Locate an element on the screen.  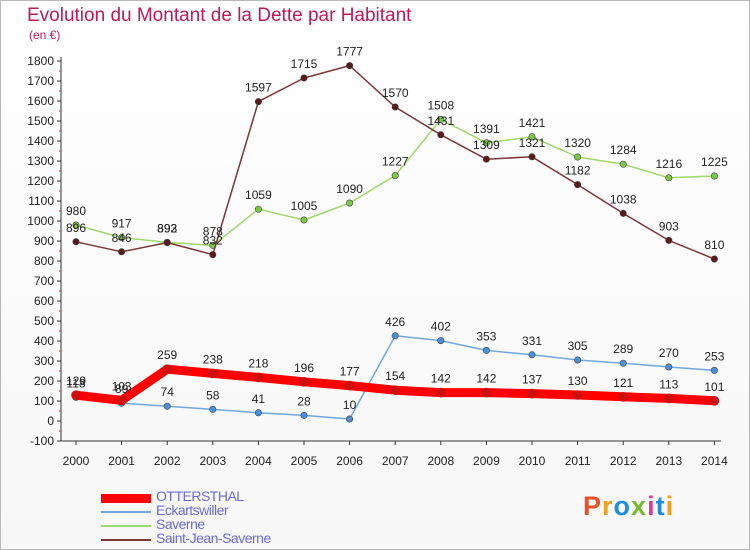
data-label-eckartswiller: 89 is located at coordinates (122, 389).